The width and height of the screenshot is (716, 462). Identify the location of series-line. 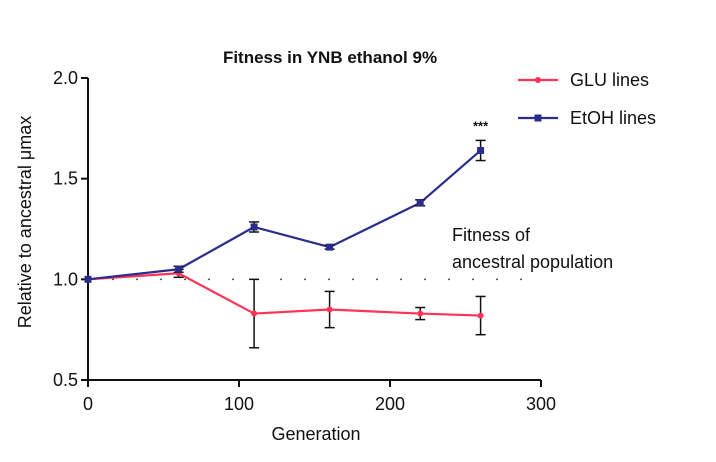
(284, 294).